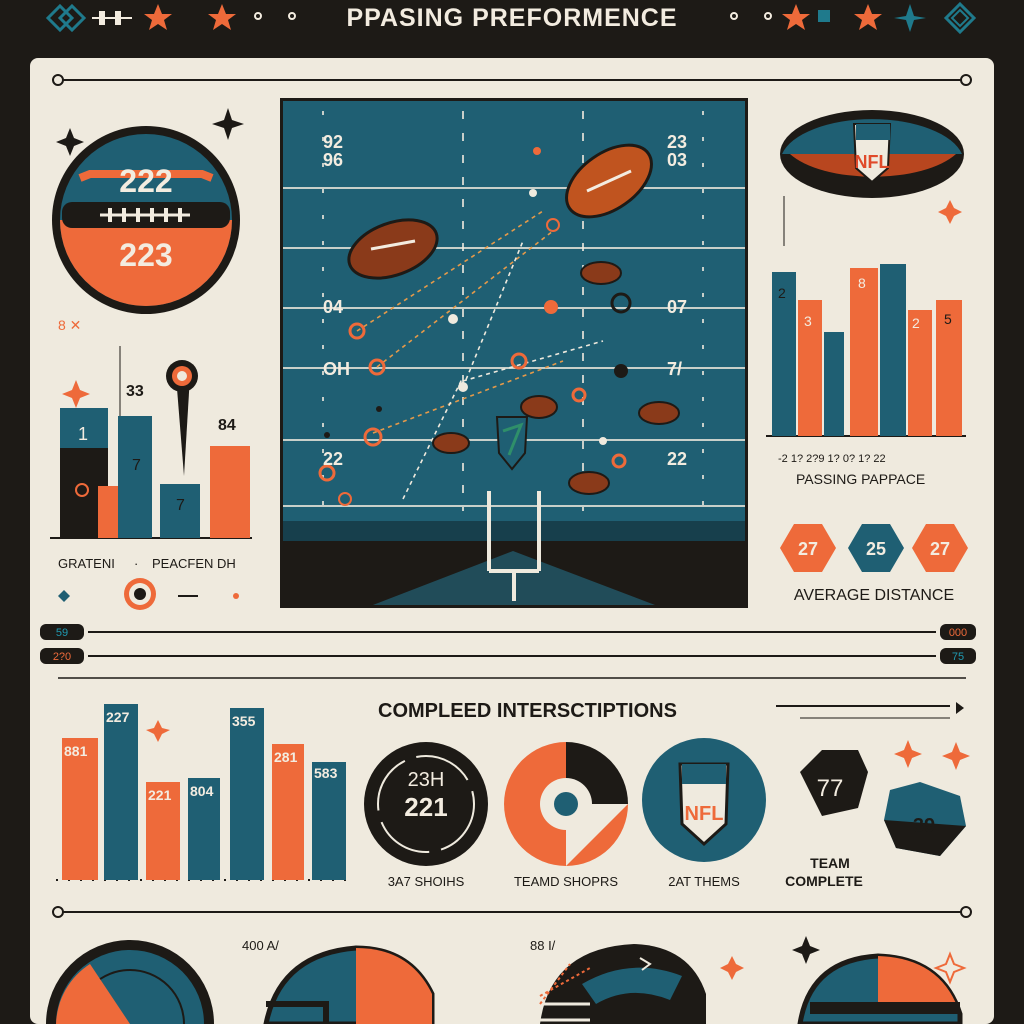  Describe the element at coordinates (69, 325) in the screenshot. I see `decor-x-icon: 8 ✕` at that location.